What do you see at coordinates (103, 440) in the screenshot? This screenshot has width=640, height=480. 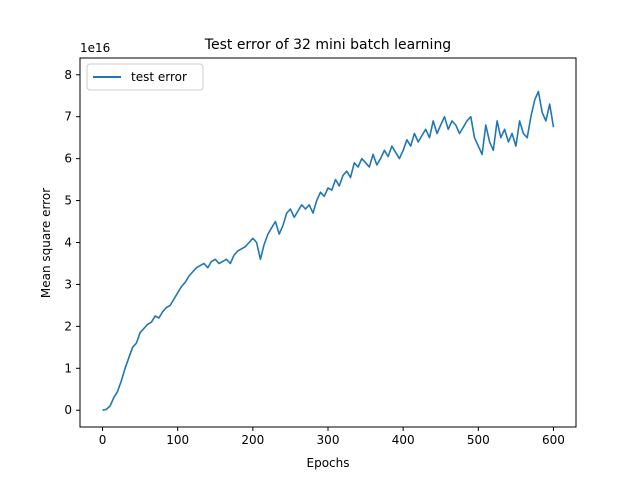 I see `x-tick-label: 0` at bounding box center [103, 440].